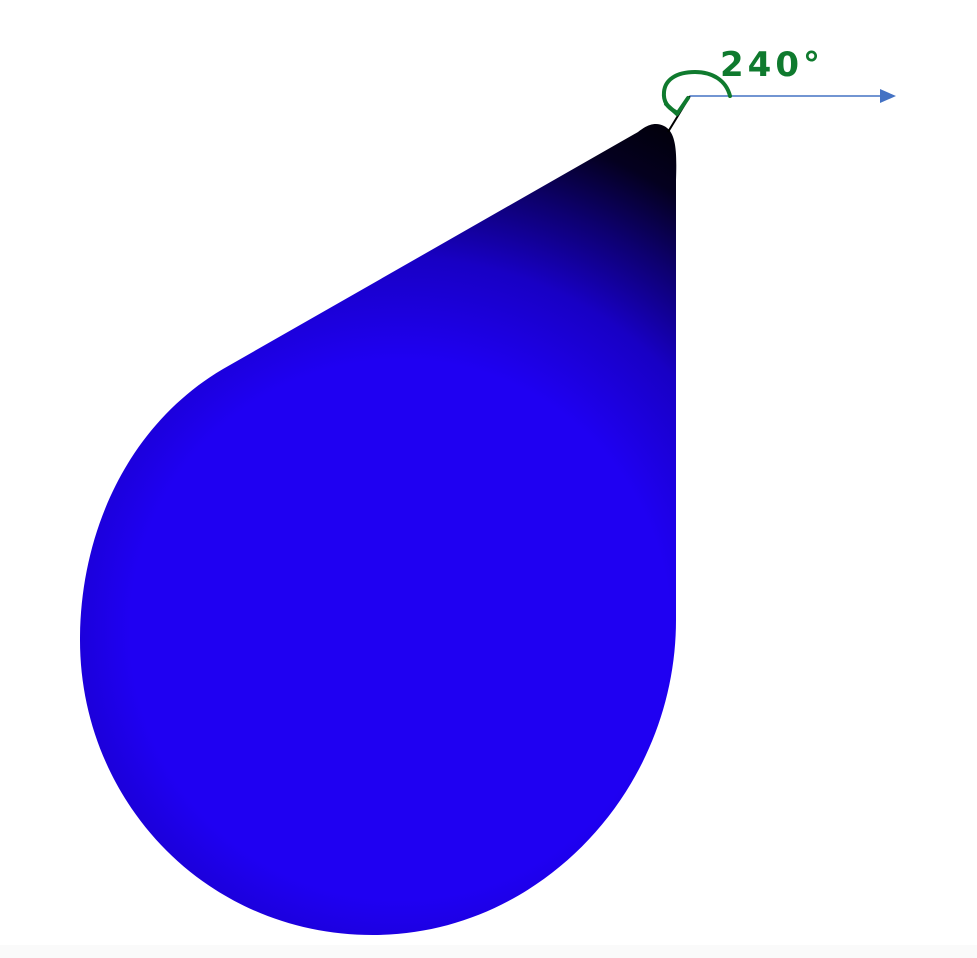  Describe the element at coordinates (772, 65) in the screenshot. I see `angle-label: 240°` at that location.